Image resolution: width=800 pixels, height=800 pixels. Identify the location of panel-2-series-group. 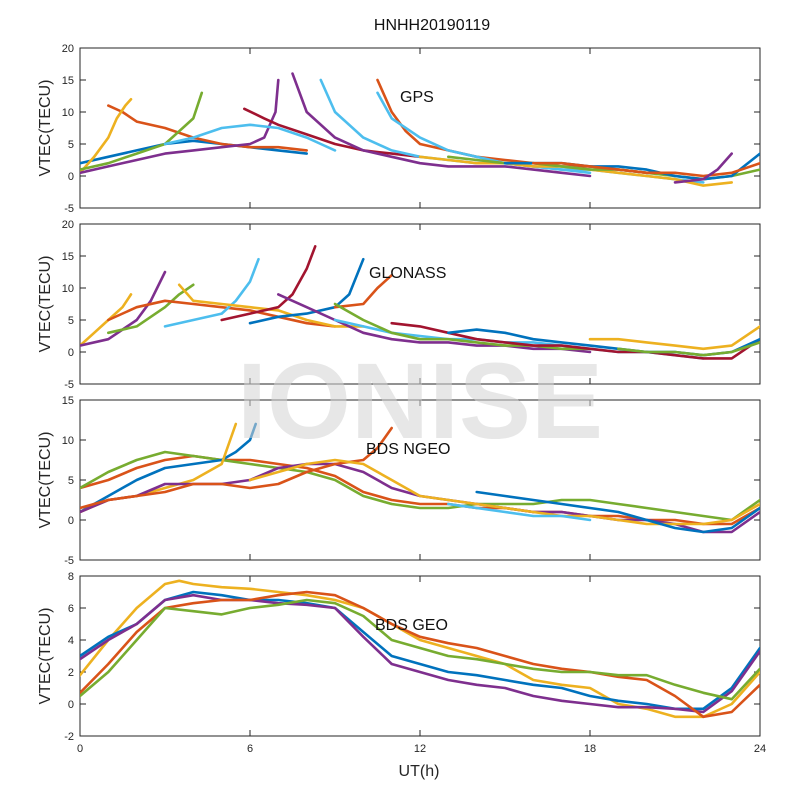
(420, 302).